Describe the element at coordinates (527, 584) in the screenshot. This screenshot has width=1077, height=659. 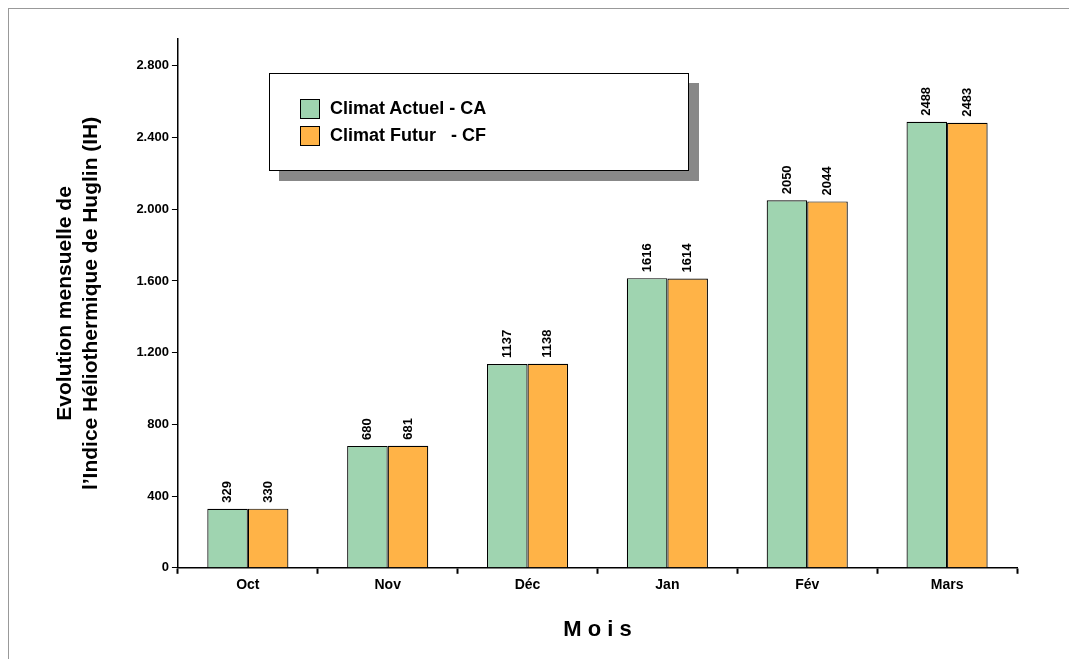
I see `x-tick-label: Déc` at that location.